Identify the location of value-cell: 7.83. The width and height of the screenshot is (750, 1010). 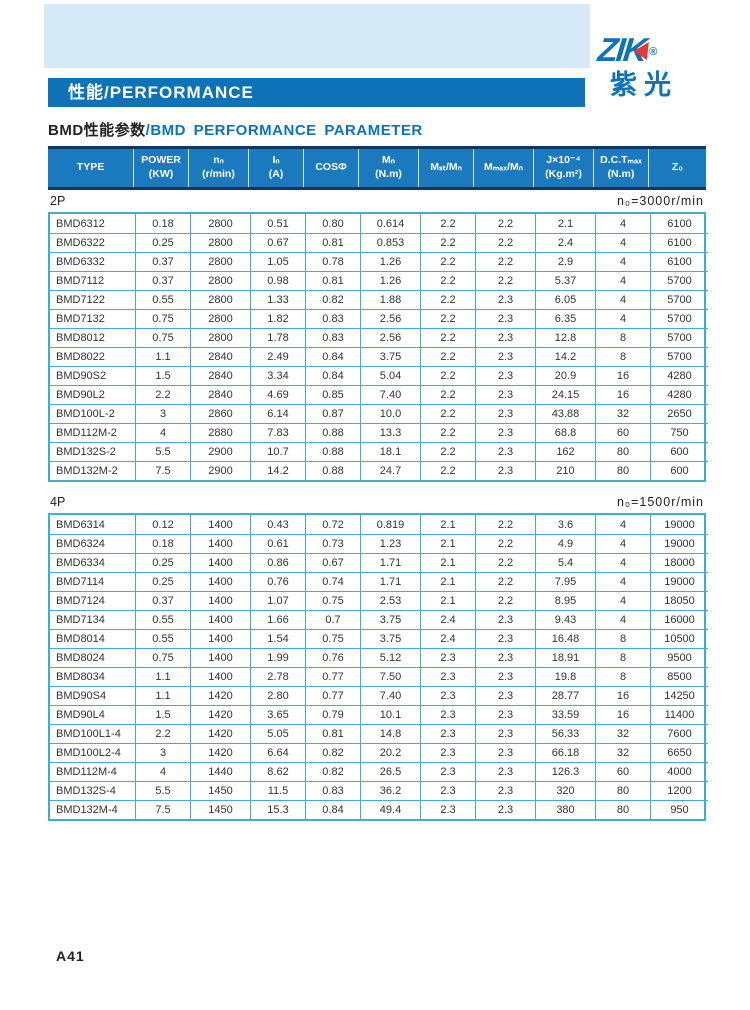
(277, 432).